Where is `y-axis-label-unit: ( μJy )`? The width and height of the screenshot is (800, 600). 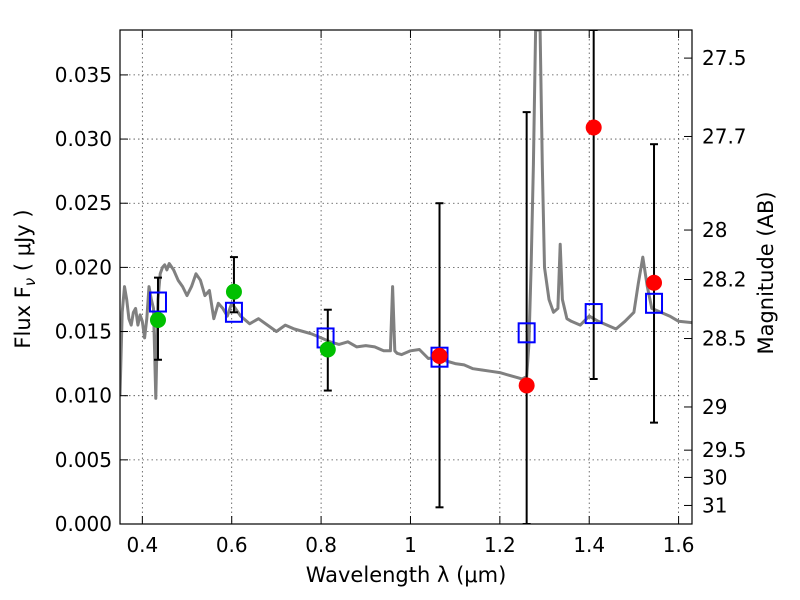
y-axis-label-unit: ( μJy ) is located at coordinates (23, 243).